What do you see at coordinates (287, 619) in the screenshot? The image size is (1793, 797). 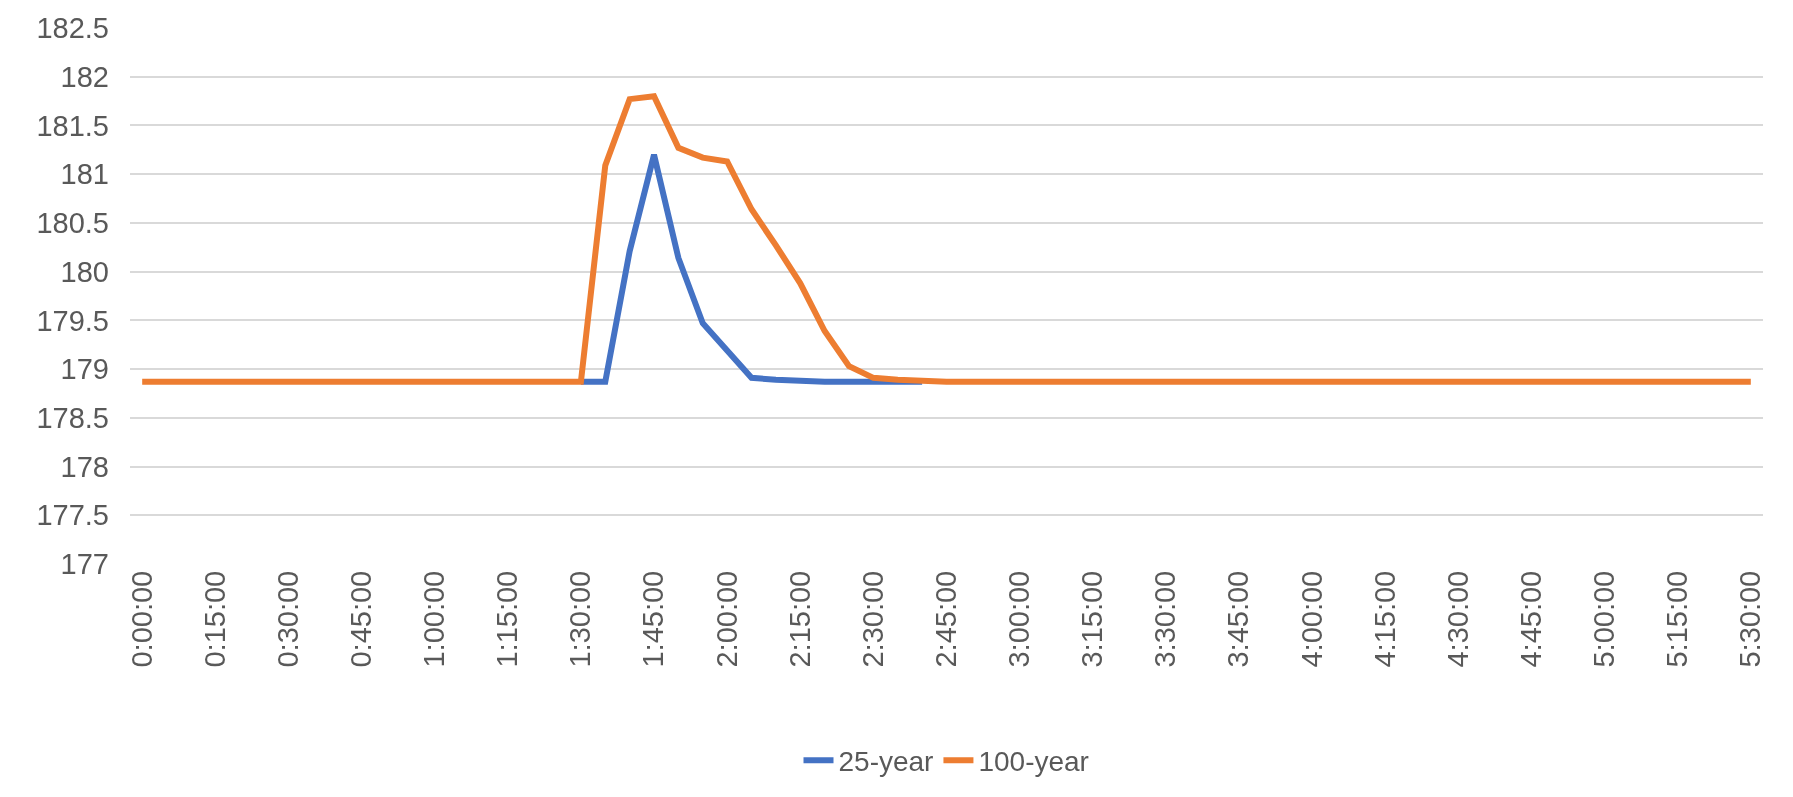 I see `x-tick-label: 0:30:00` at bounding box center [287, 619].